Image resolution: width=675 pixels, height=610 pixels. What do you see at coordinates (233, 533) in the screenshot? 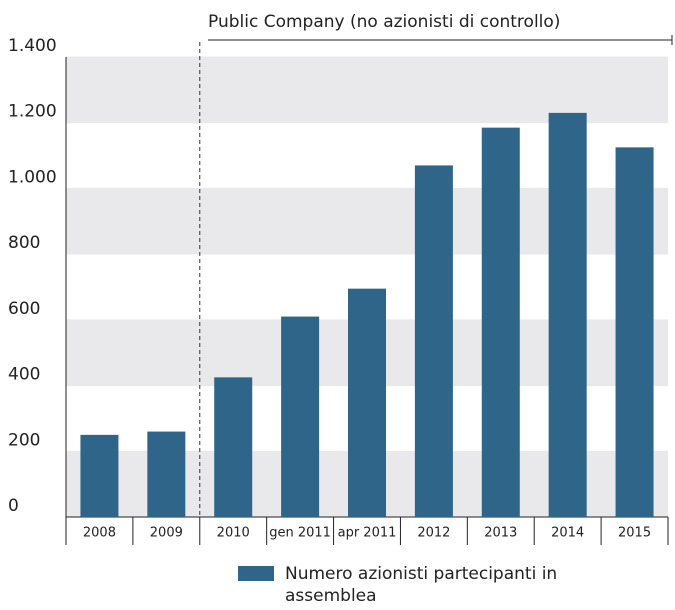
I see `x-tick-label: 2010` at bounding box center [233, 533].